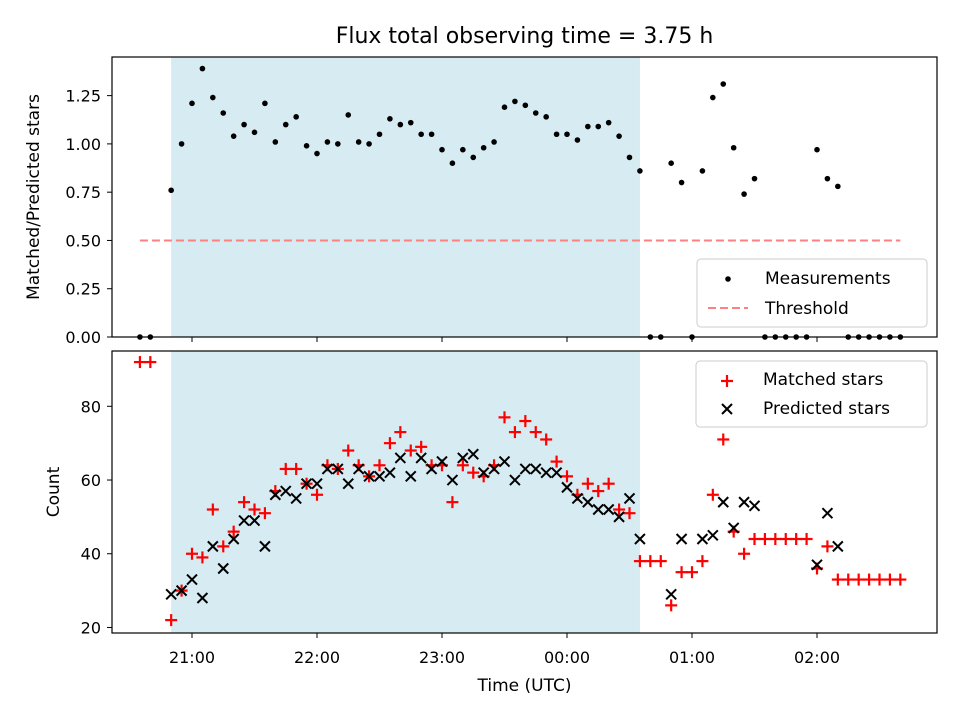 The height and width of the screenshot is (720, 960). Describe the element at coordinates (524, 686) in the screenshot. I see `x-axis-label: Time (UTC)` at that location.